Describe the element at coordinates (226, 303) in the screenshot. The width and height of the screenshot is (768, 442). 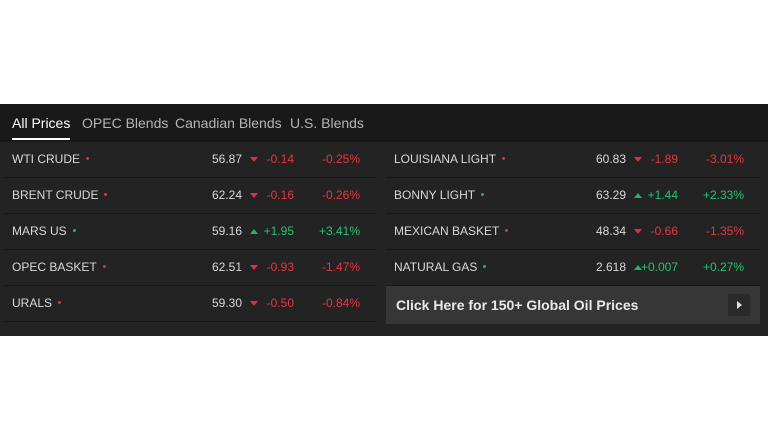
I see `price-value: 59.30` at that location.